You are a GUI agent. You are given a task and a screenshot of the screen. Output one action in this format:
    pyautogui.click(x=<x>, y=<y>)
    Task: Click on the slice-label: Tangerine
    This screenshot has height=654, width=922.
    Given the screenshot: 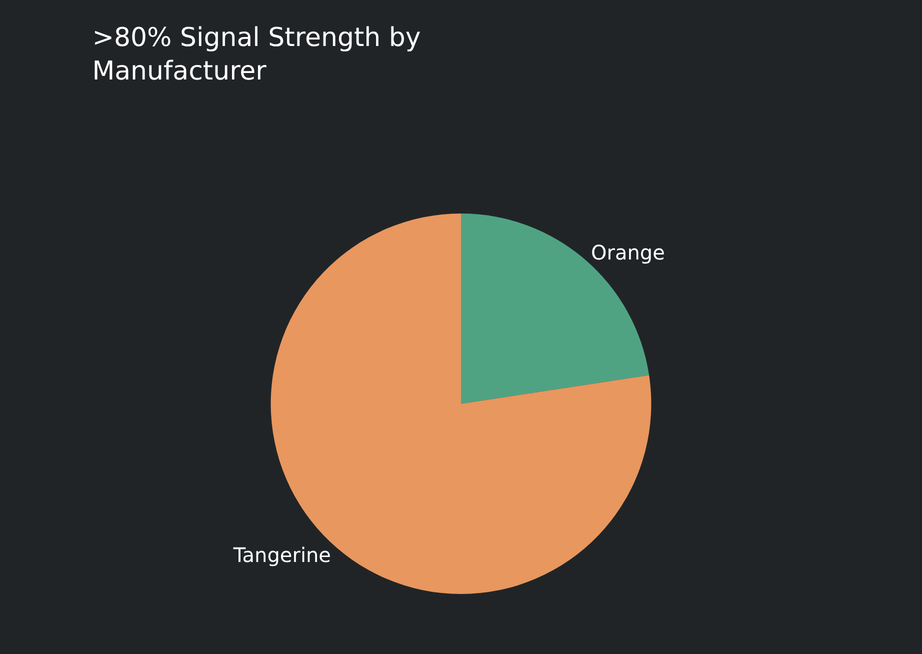 What is the action you would take?
    pyautogui.click(x=281, y=554)
    